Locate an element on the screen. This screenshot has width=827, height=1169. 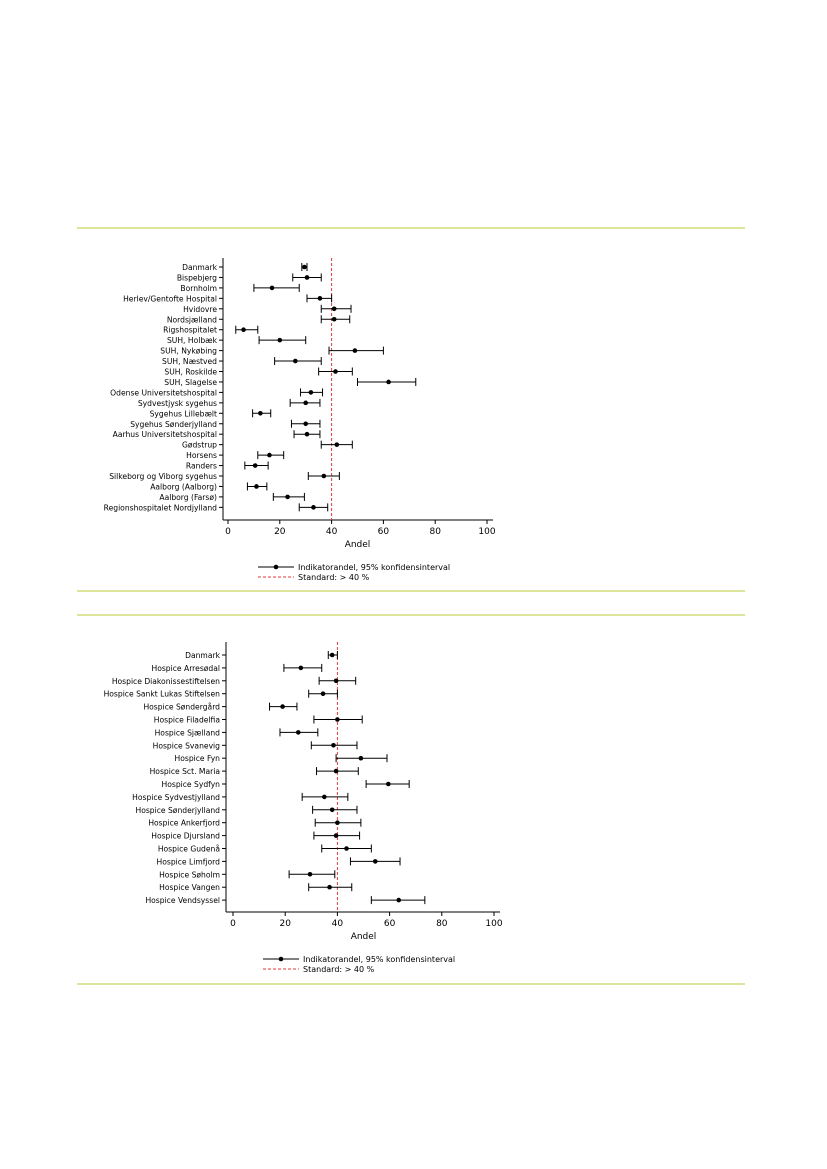
x-axis-title: Andel is located at coordinates (358, 545).